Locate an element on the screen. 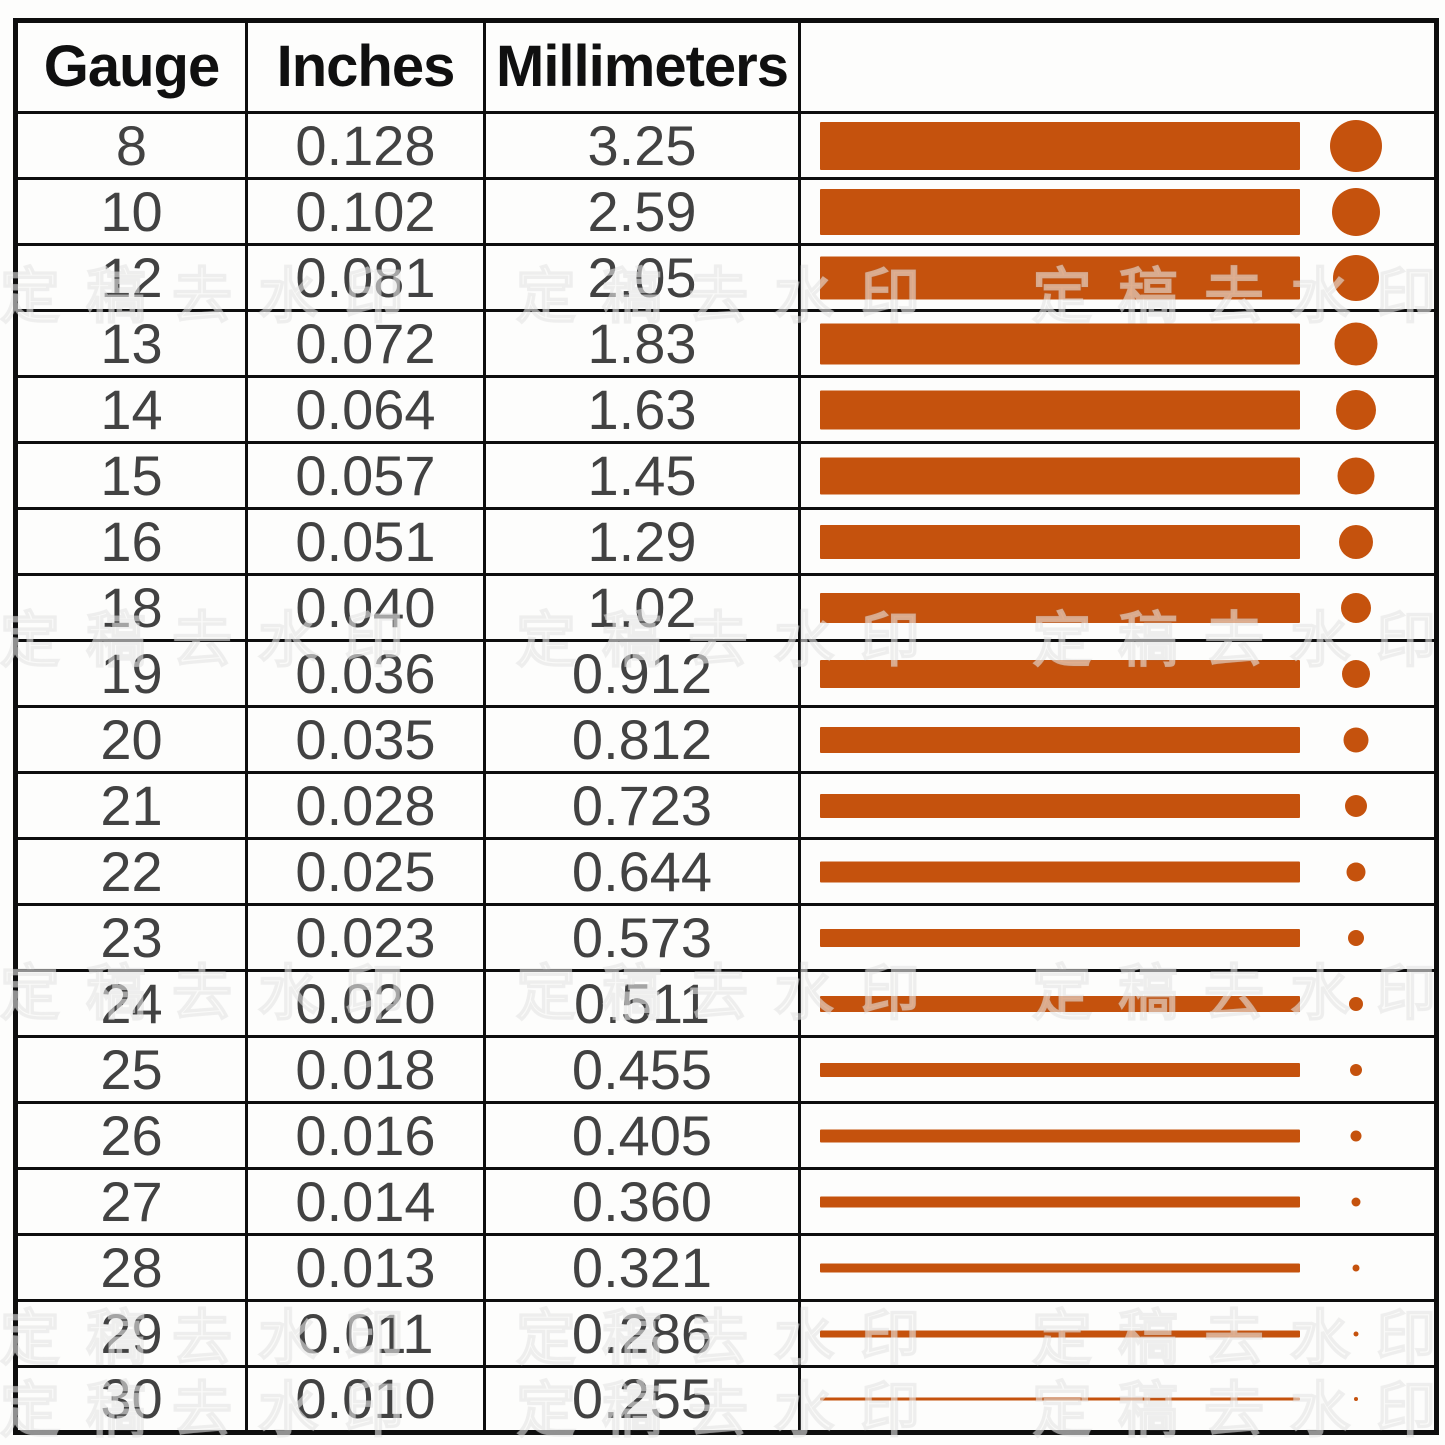 This screenshot has width=1445, height=1445. header-row: Gauge Inches Millimeters is located at coordinates (726, 66).